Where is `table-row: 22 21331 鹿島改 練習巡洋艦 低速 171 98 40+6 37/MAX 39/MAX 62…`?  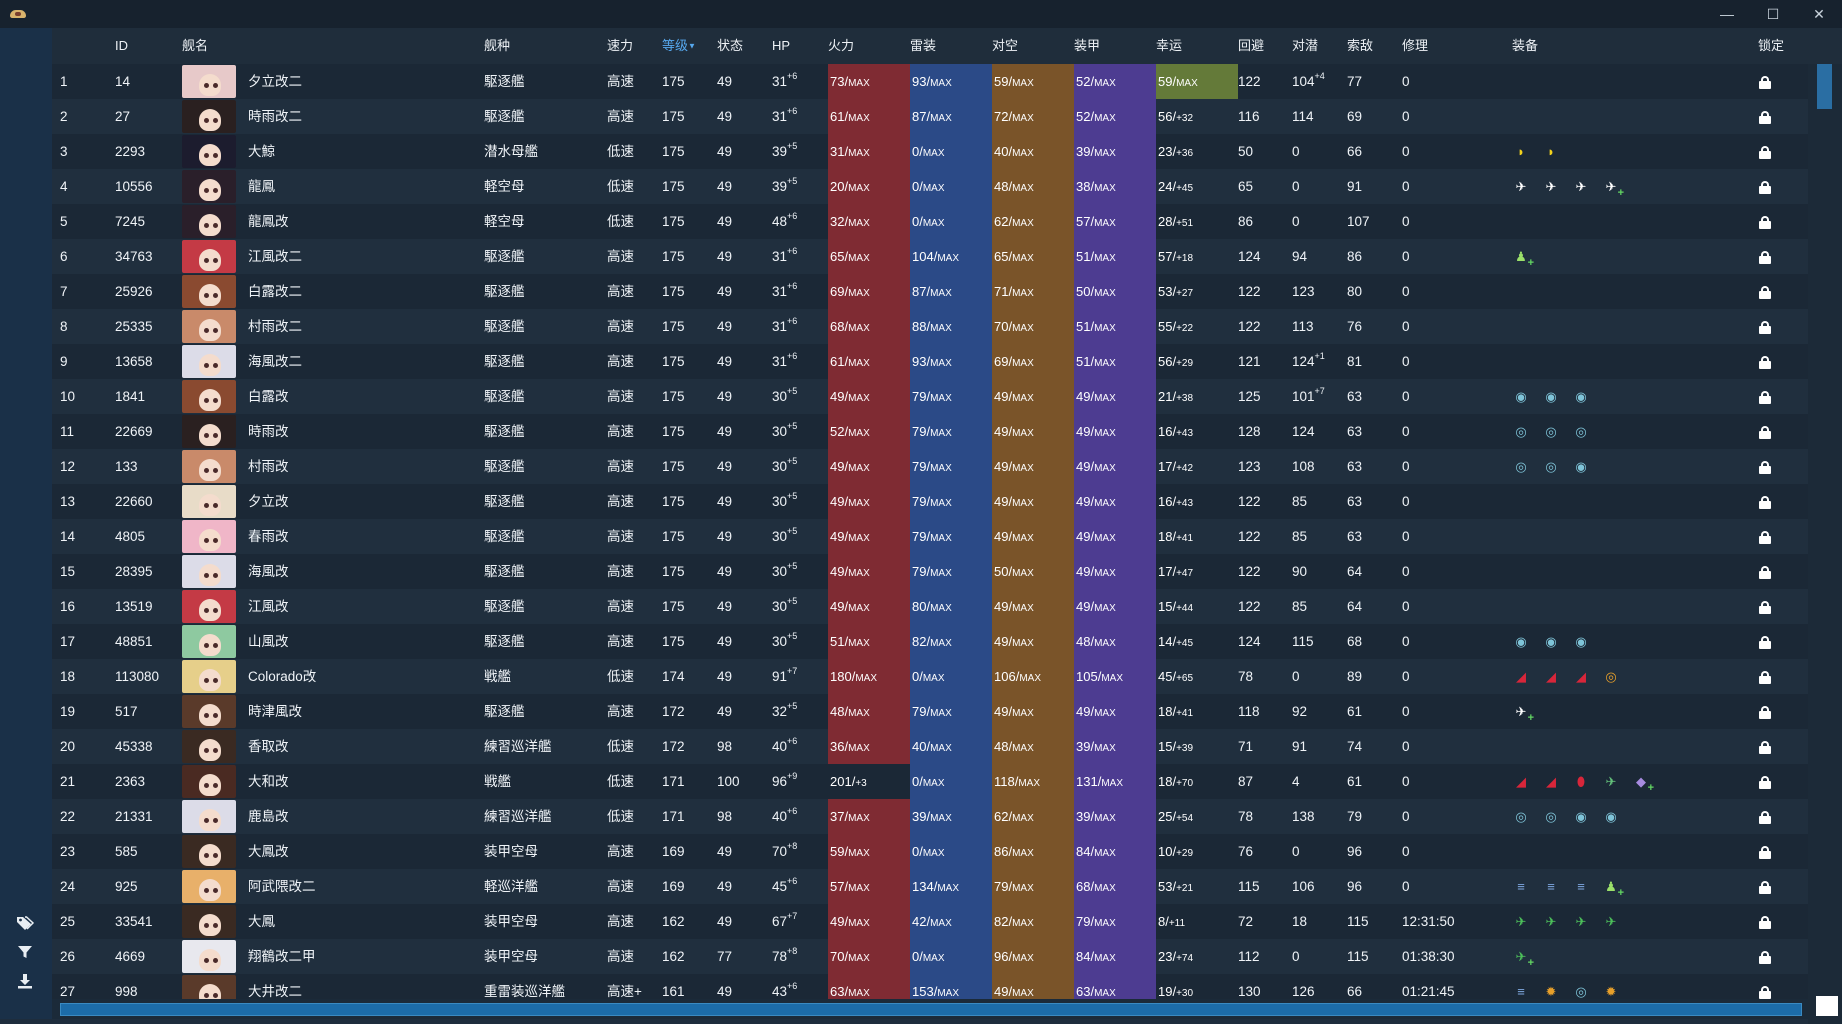 table-row: 22 21331 鹿島改 練習巡洋艦 低速 171 98 40+6 37/MAX 39/MAX 62… is located at coordinates (930, 816).